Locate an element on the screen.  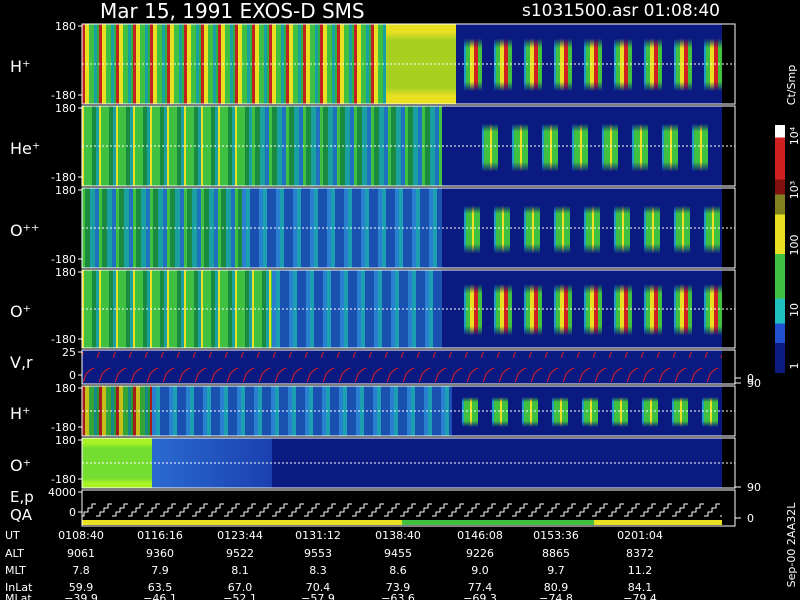
cell: 8.3 is located at coordinates (318, 570).